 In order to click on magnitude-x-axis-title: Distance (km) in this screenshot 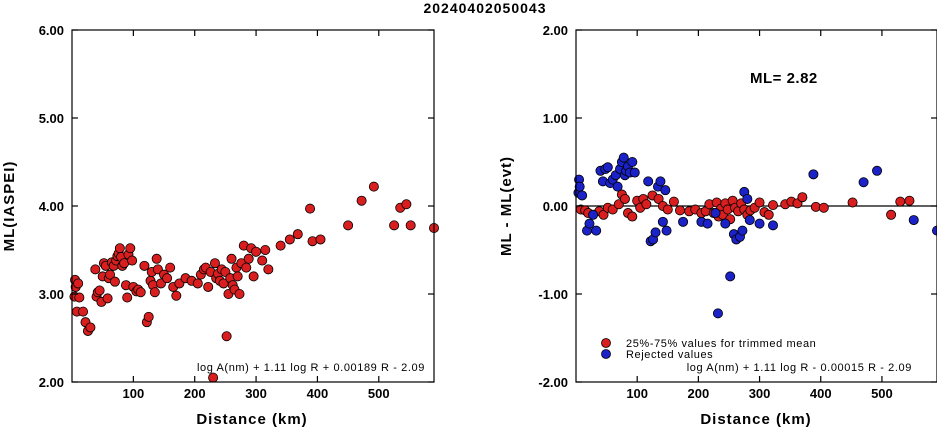, I will do `click(251, 419)`.